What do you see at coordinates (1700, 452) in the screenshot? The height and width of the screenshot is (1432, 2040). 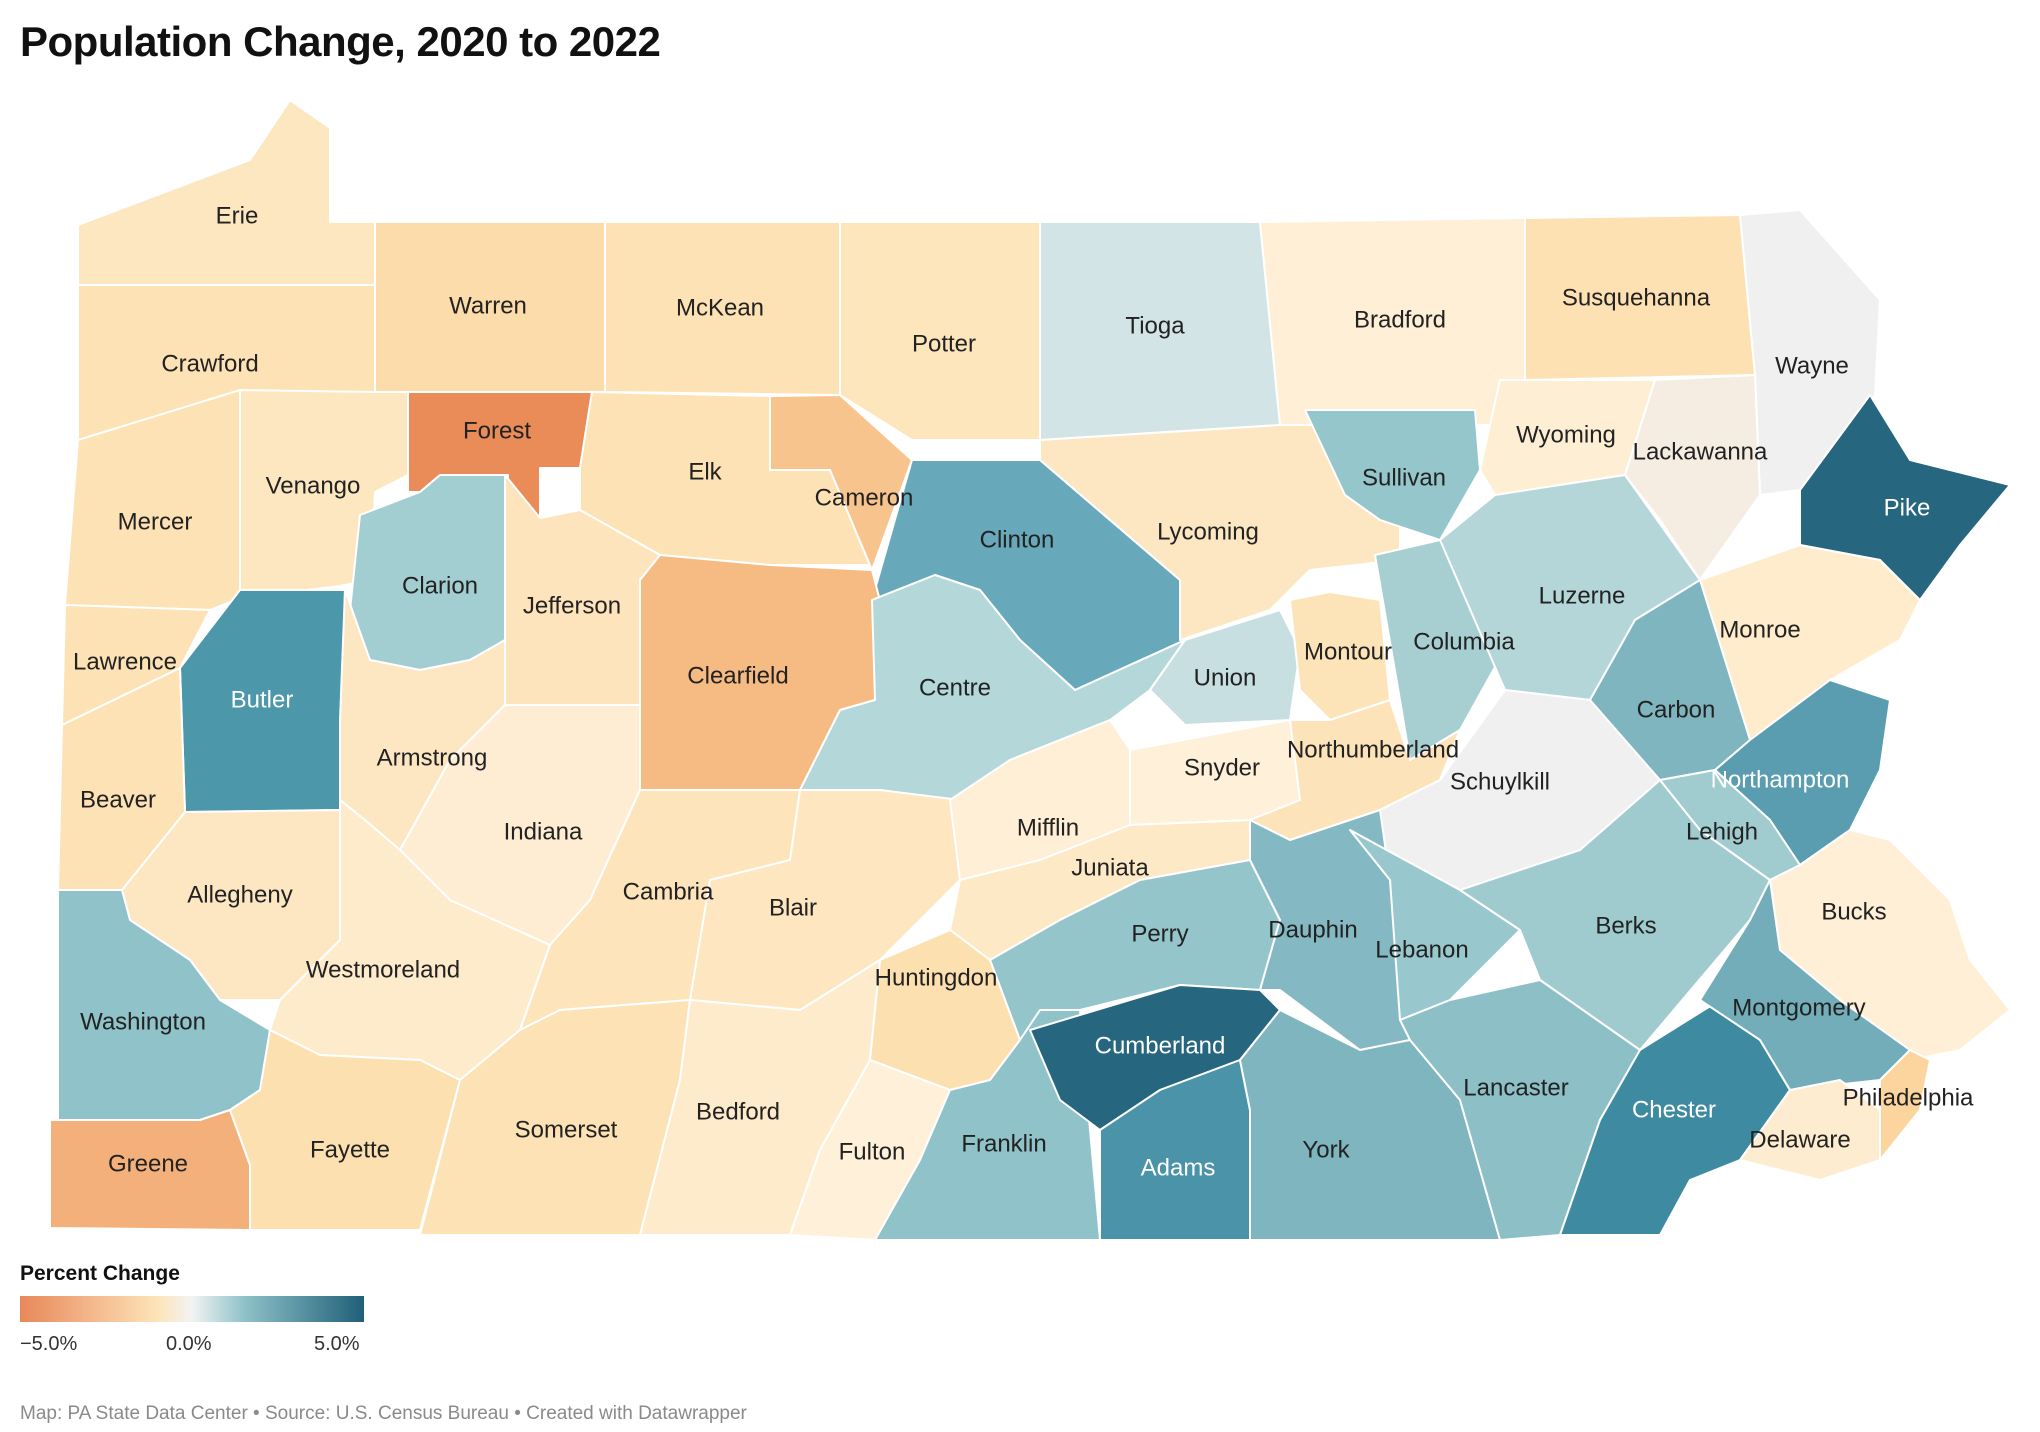 I see `county-label-lackawanna: Lackawanna` at bounding box center [1700, 452].